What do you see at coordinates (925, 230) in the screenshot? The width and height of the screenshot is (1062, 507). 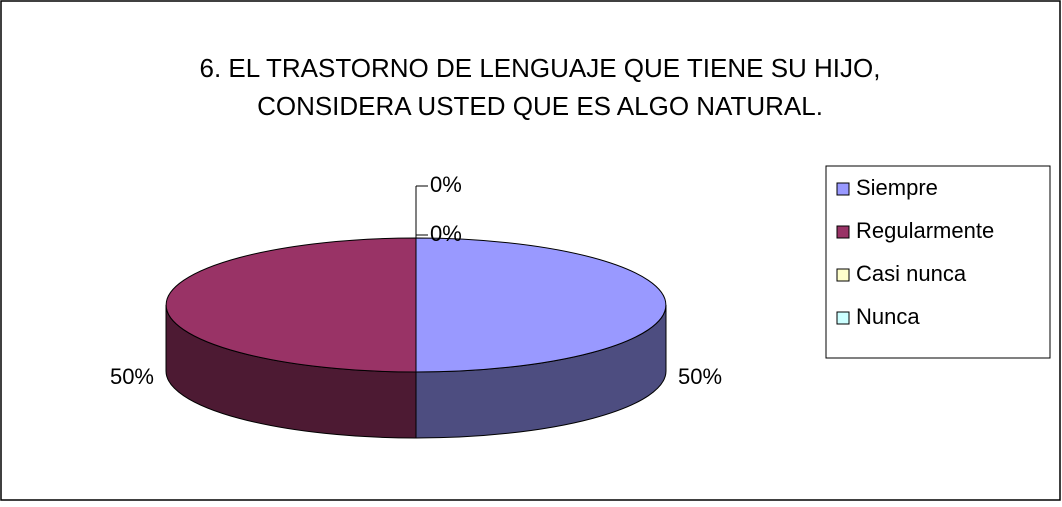 I see `legend-label: Regularmente` at bounding box center [925, 230].